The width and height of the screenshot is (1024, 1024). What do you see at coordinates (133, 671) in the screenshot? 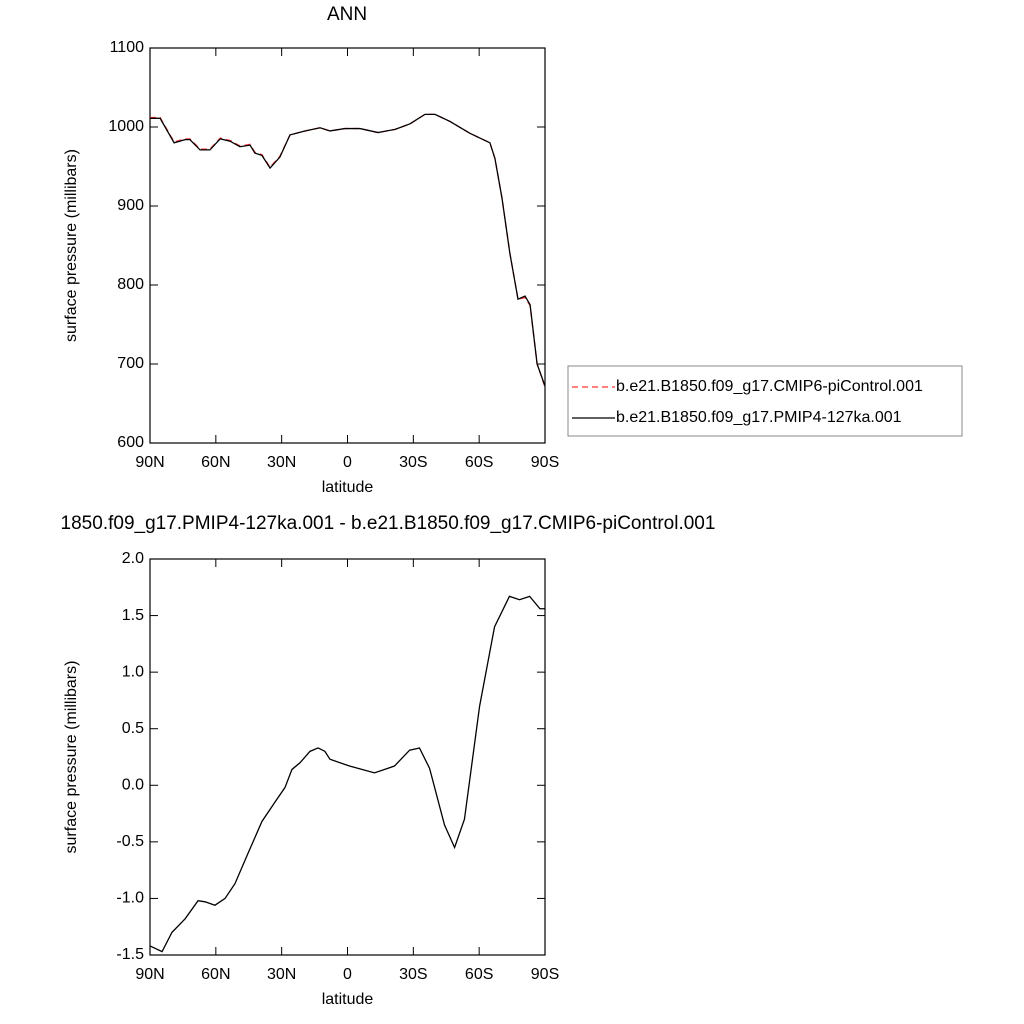
I see `y-tick-label: 1.0` at bounding box center [133, 671].